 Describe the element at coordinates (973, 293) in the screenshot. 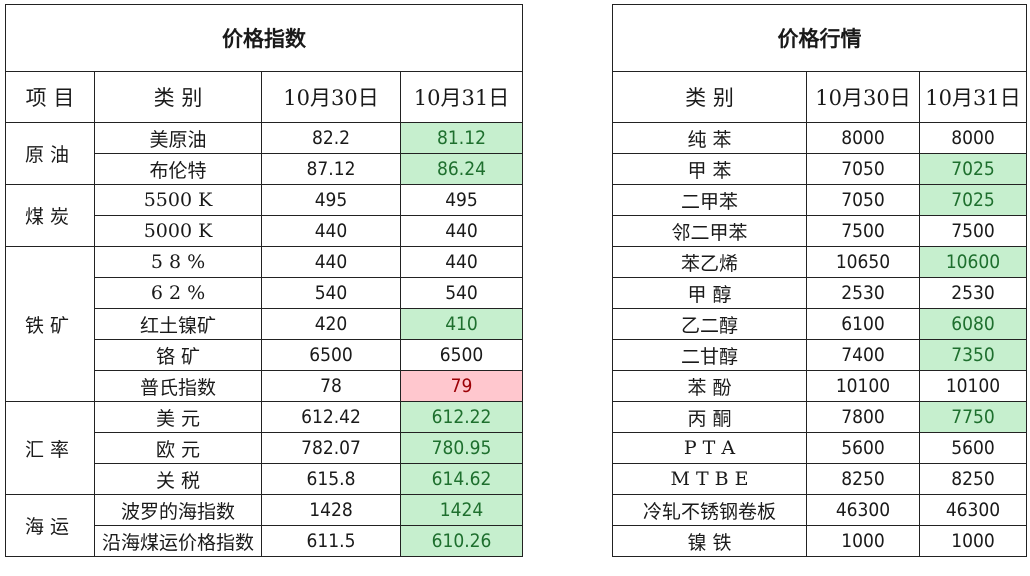

I see `oct31-value: 2530` at that location.